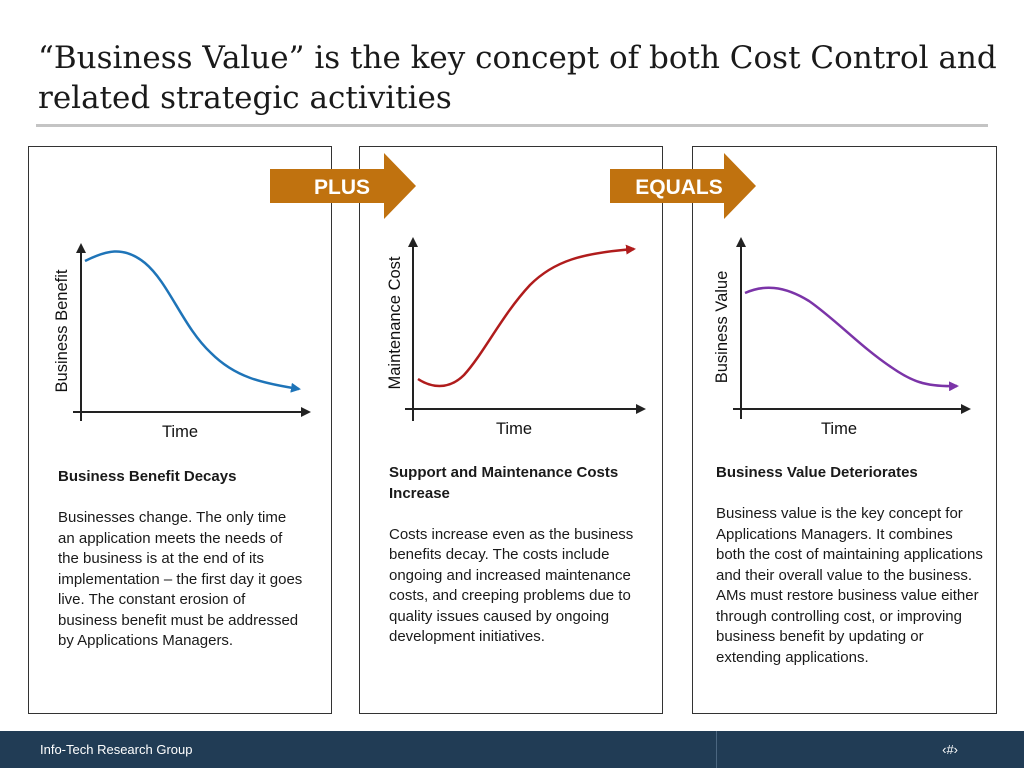 The width and height of the screenshot is (1024, 768). Describe the element at coordinates (192, 321) in the screenshot. I see `business-benefit-curve` at that location.